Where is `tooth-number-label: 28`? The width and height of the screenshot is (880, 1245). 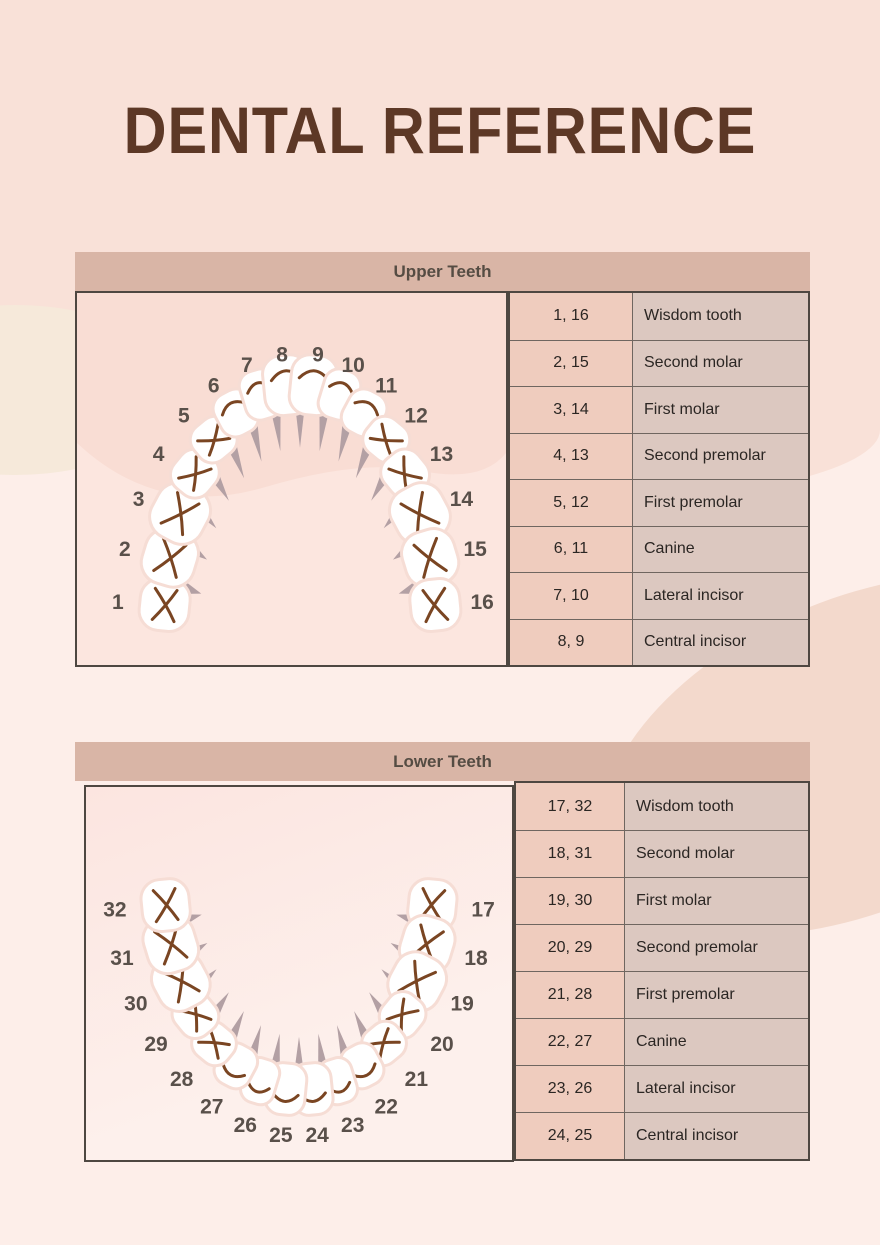 tooth-number-label: 28 is located at coordinates (182, 1079).